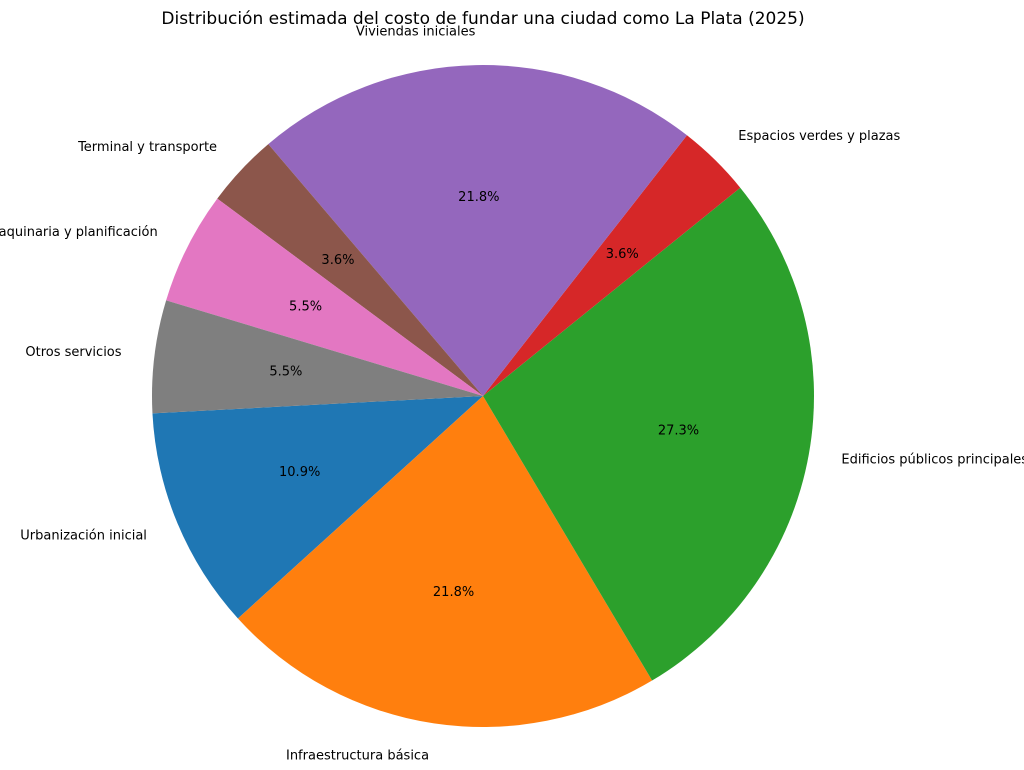 The height and width of the screenshot is (770, 1024). What do you see at coordinates (285, 372) in the screenshot?
I see `pct-label-otros-servicios: 5.5%` at bounding box center [285, 372].